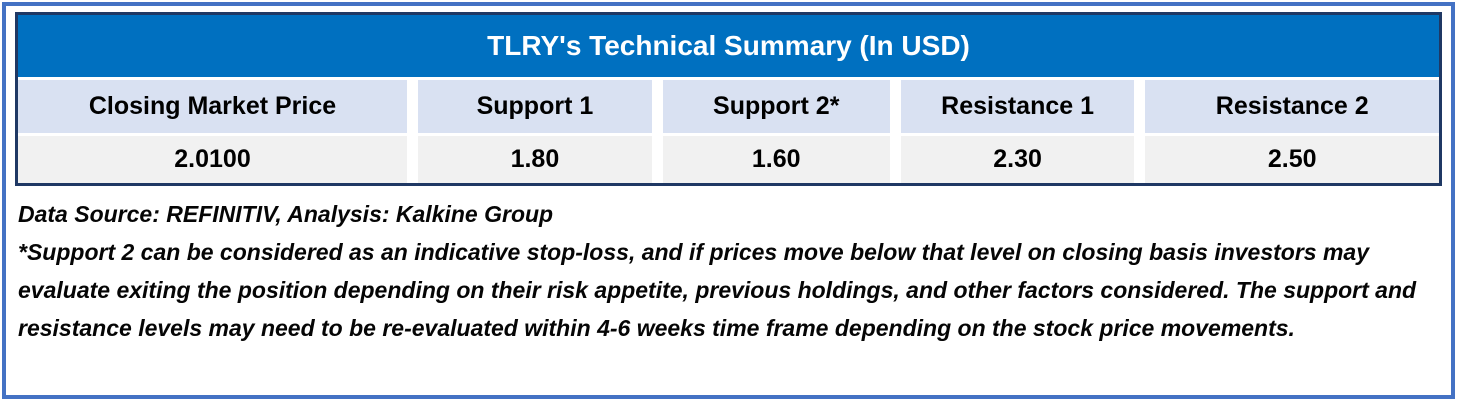  What do you see at coordinates (776, 159) in the screenshot?
I see `column-value: 1.60` at bounding box center [776, 159].